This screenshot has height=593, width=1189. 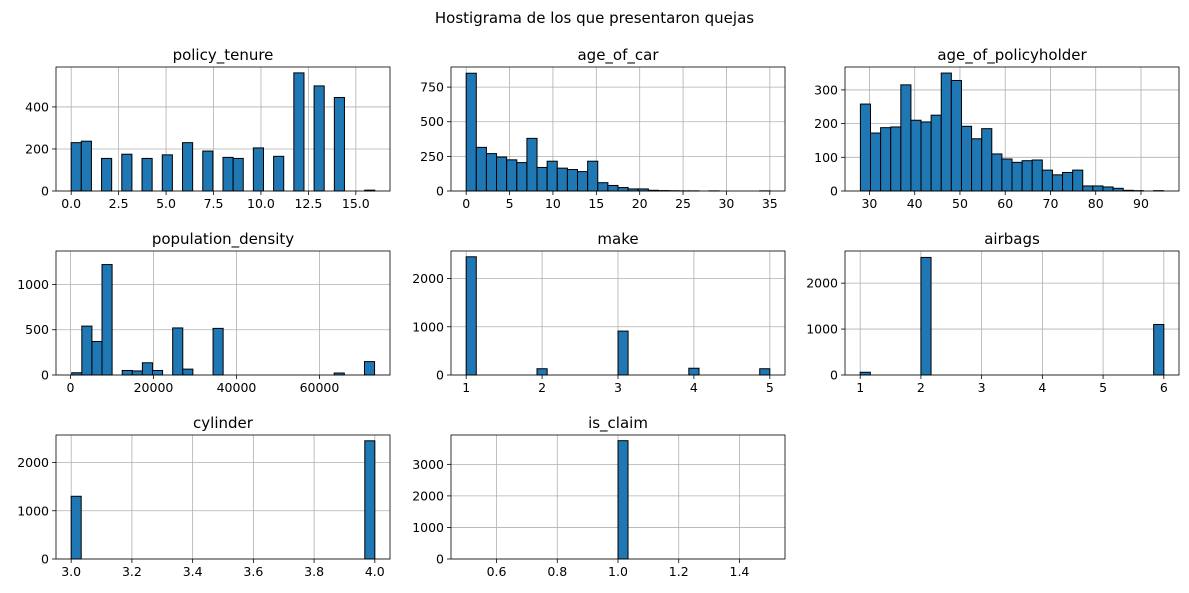 What do you see at coordinates (432, 87) in the screenshot?
I see `y-tick-label: 750` at bounding box center [432, 87].